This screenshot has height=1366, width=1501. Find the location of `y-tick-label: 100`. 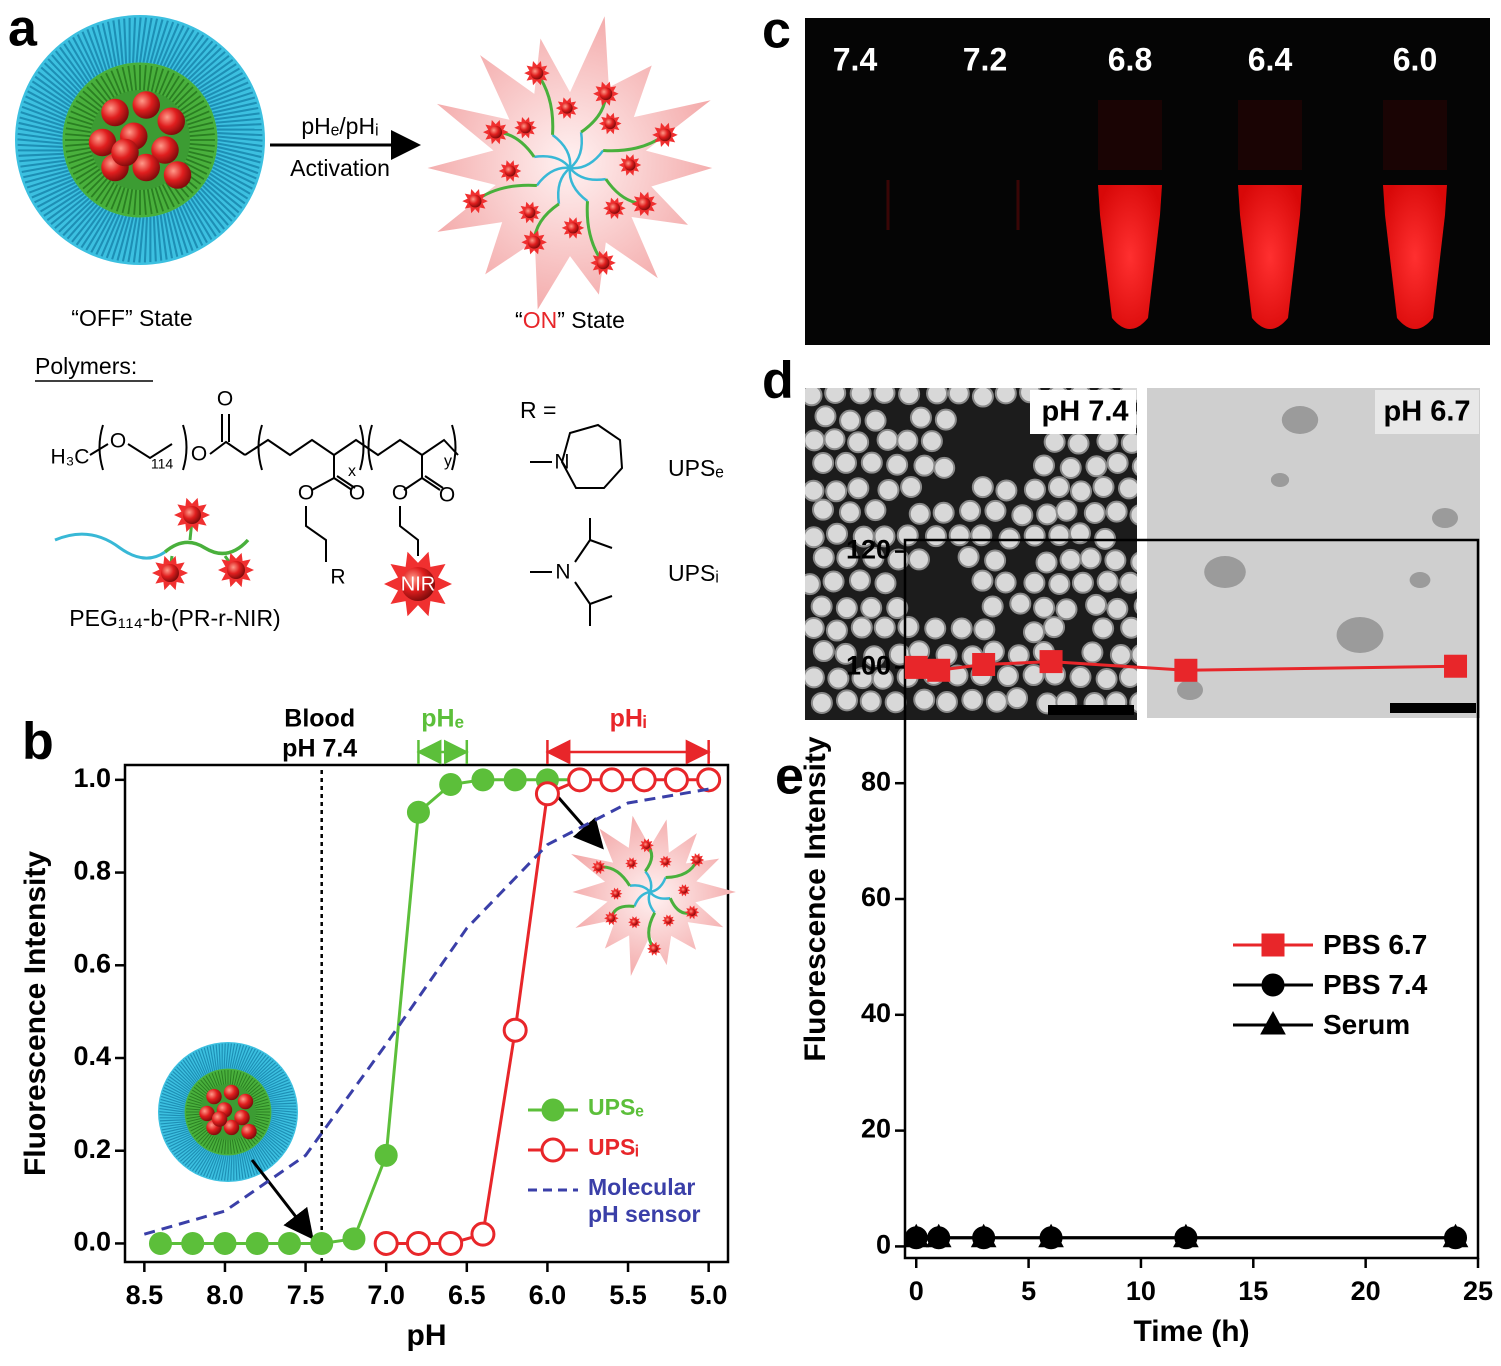

y-tick-label: 100 is located at coordinates (868, 666).